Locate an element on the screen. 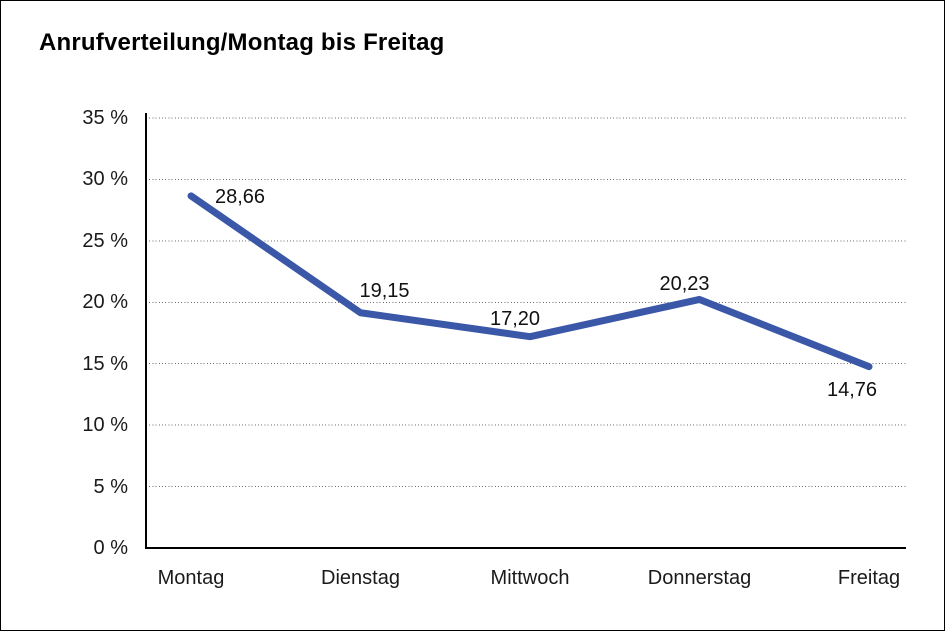 The height and width of the screenshot is (631, 945). y-tick-label: 5 % is located at coordinates (110, 486).